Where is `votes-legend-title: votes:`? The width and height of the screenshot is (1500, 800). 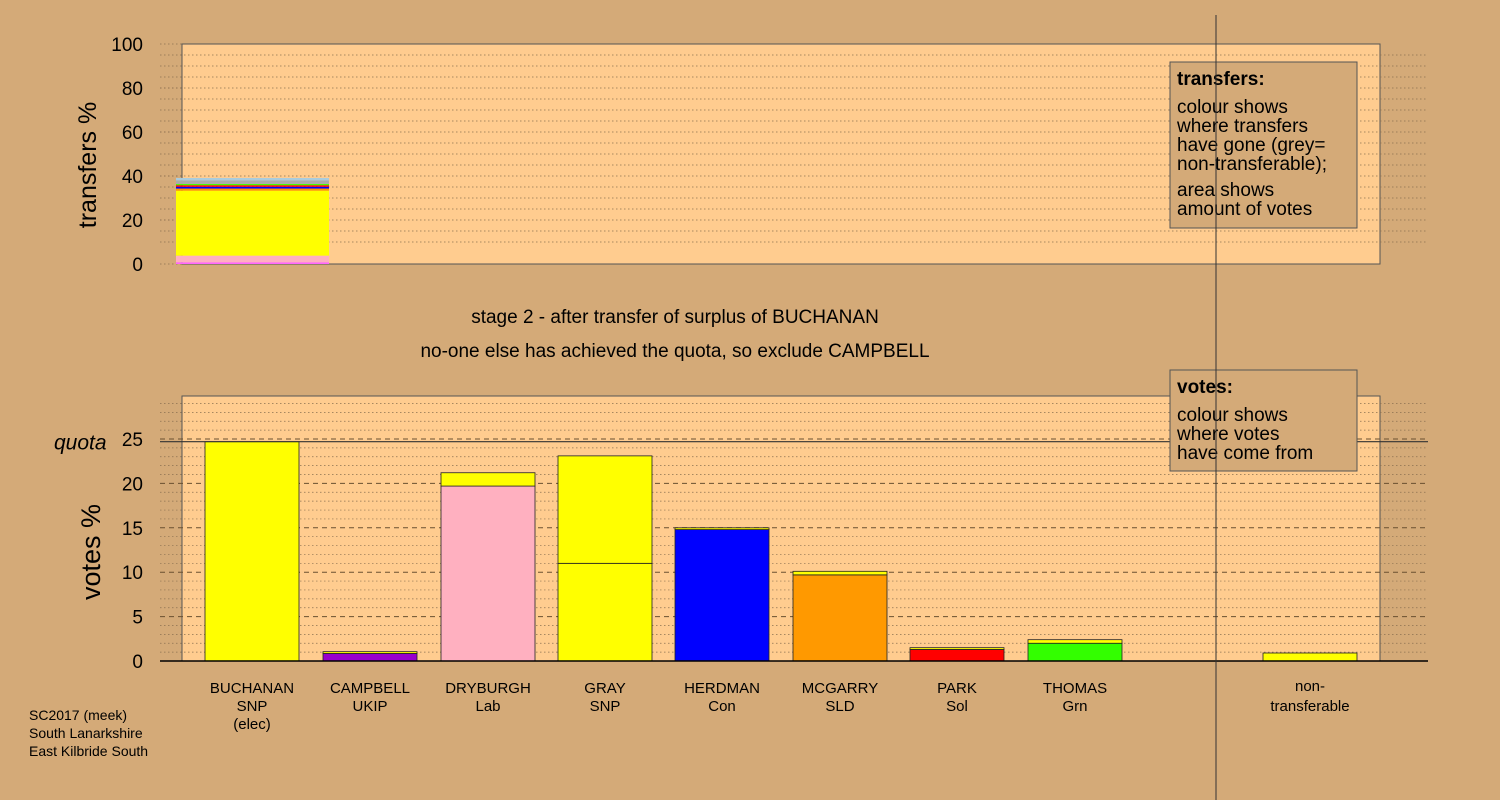
votes-legend-title: votes: is located at coordinates (1205, 387).